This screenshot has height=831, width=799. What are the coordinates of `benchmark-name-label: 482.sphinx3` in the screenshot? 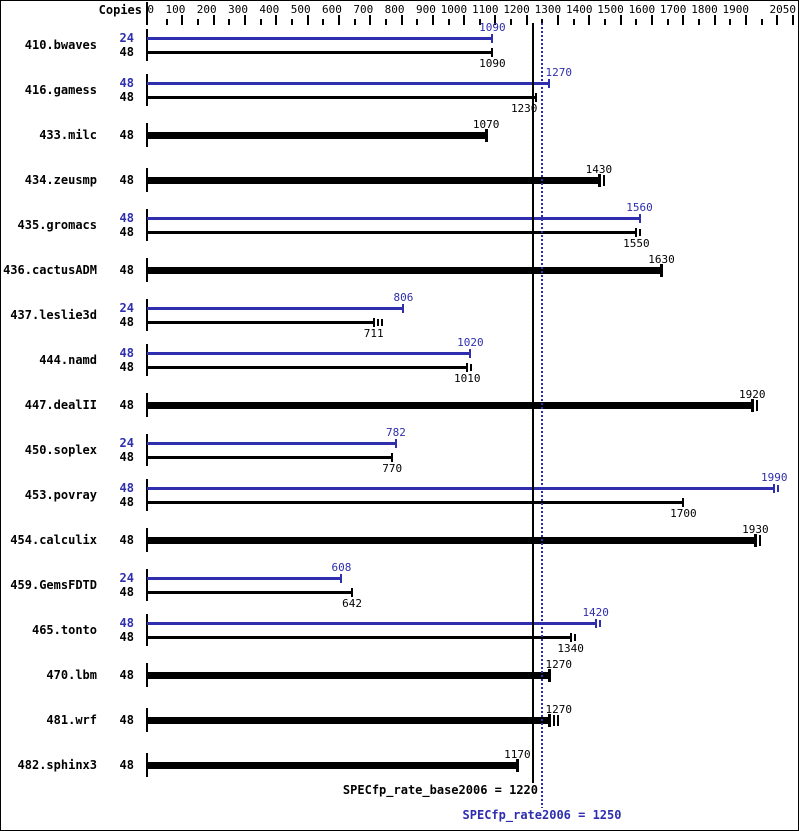 It's located at (57, 765).